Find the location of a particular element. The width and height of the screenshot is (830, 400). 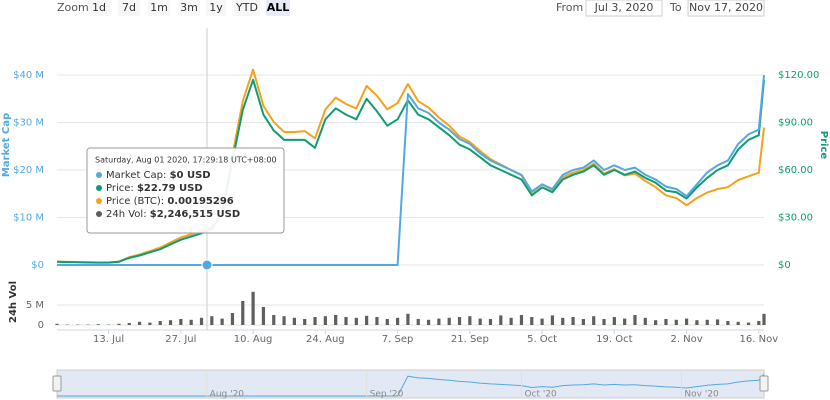

zoom-button: YTD is located at coordinates (247, 8).